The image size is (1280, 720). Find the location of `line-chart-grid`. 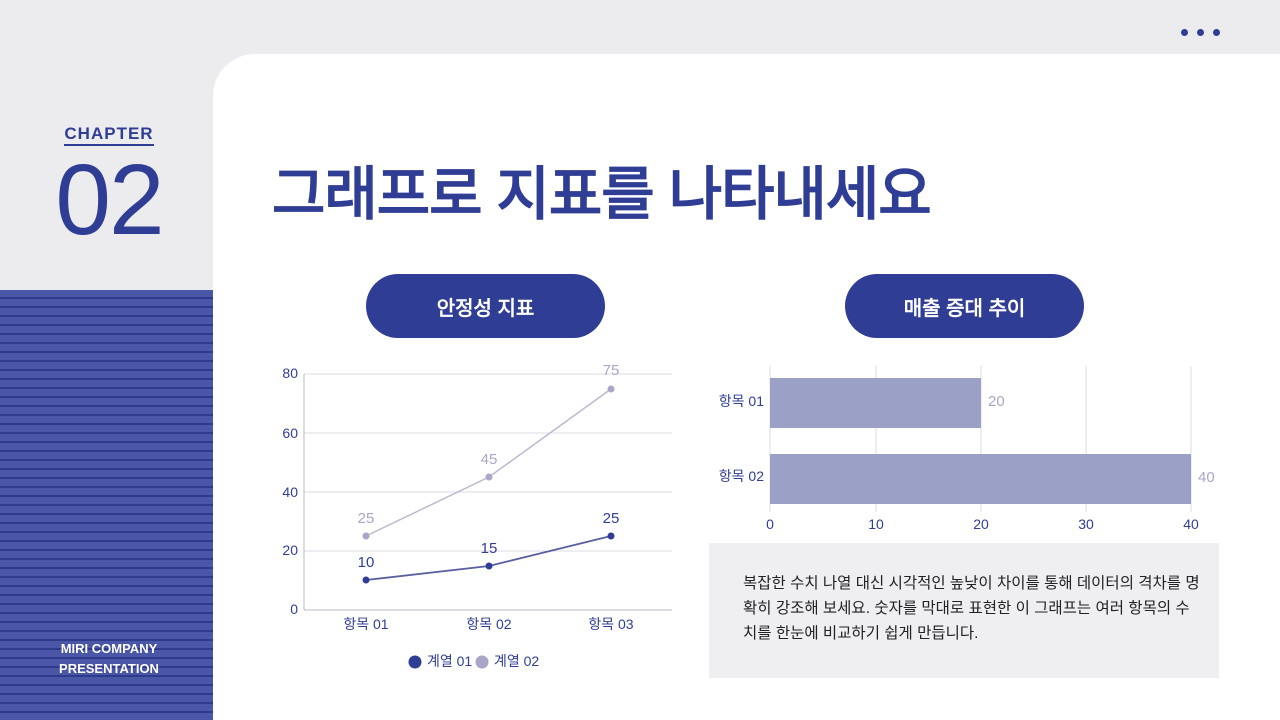

line-chart-grid is located at coordinates (488, 462).